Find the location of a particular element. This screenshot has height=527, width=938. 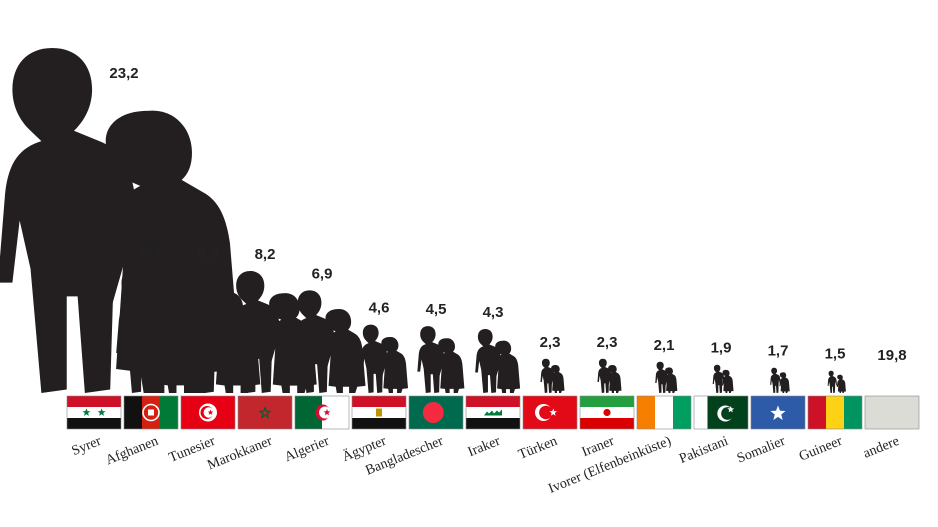

flag-marokkaner is located at coordinates (265, 412).